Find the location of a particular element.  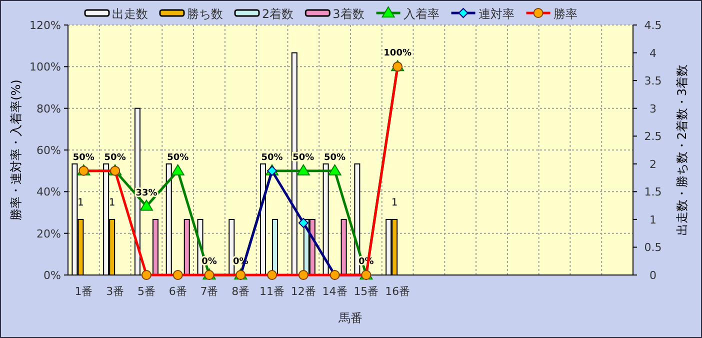

legend-label: 連対率 is located at coordinates (496, 14).